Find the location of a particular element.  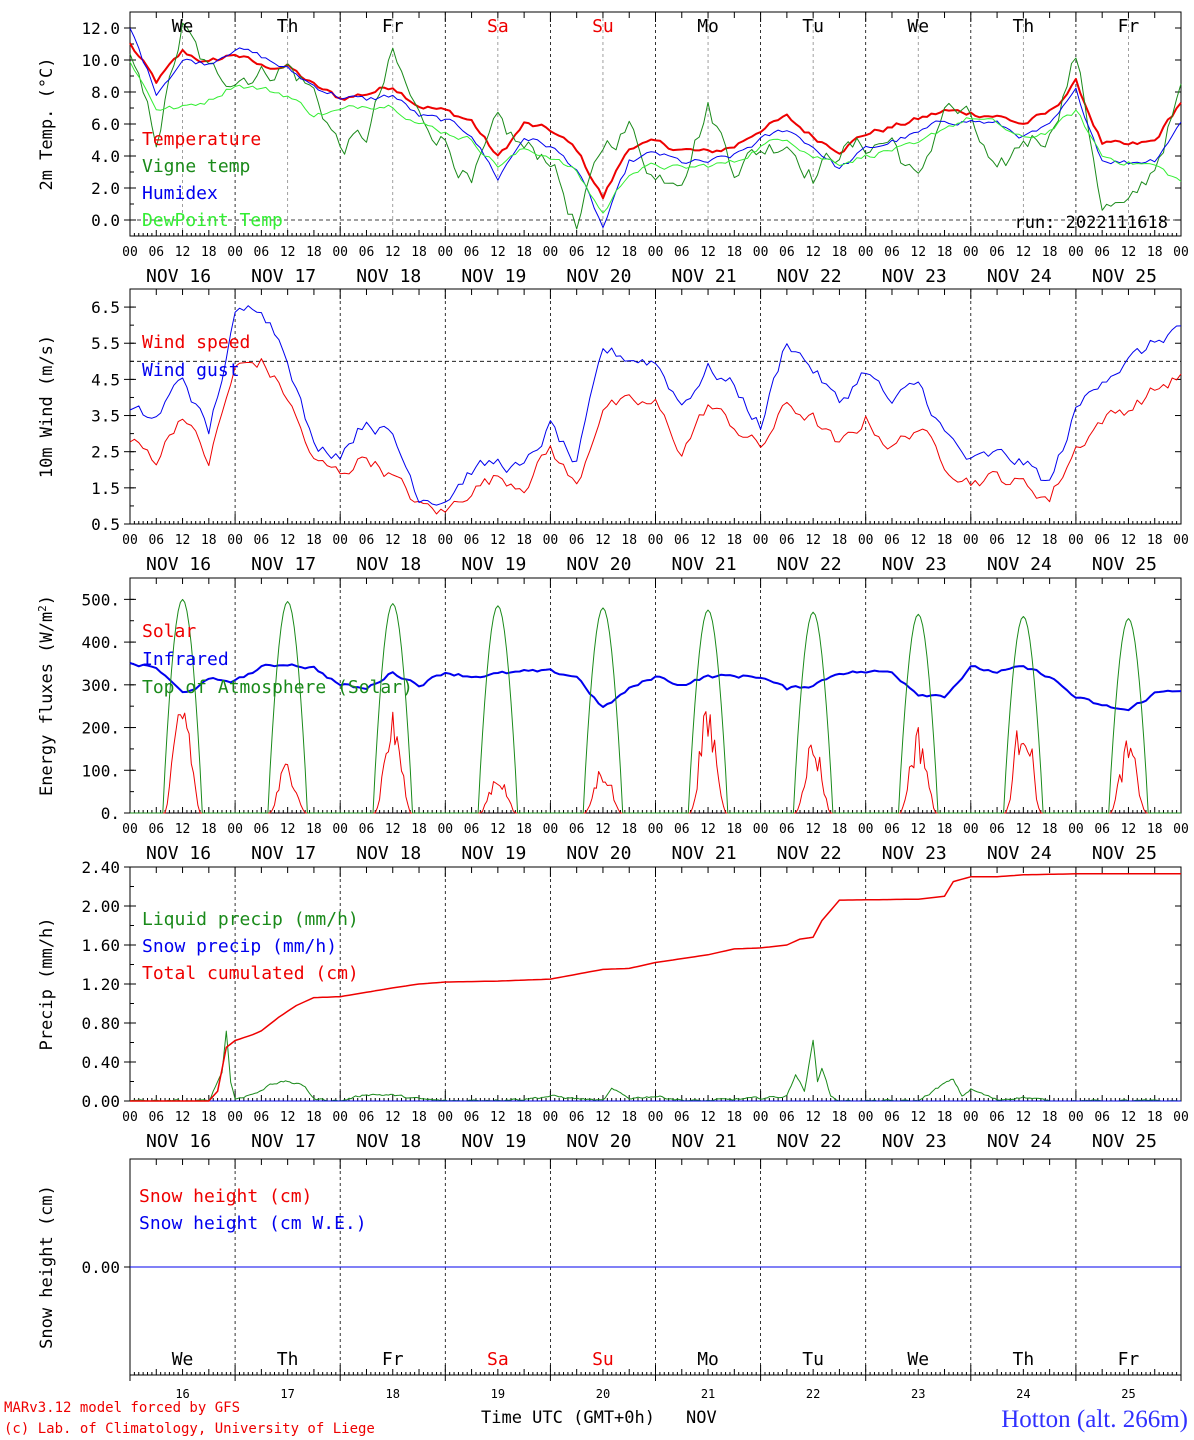

y-tick-label: 0. is located at coordinates (110, 813).